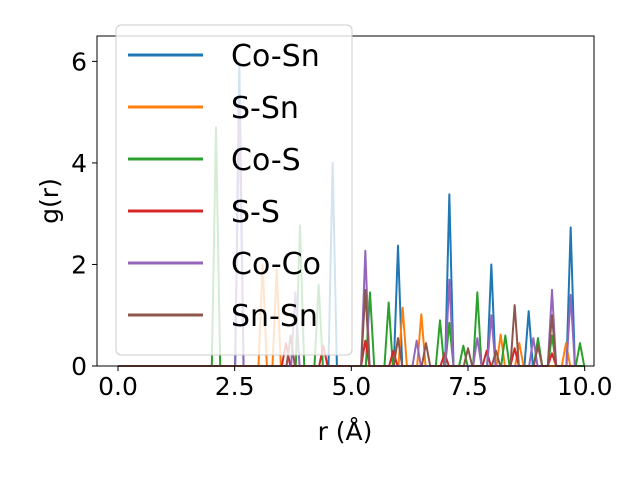 This screenshot has height=480, width=640. I want to click on y-tick-label: 2, so click(79, 264).